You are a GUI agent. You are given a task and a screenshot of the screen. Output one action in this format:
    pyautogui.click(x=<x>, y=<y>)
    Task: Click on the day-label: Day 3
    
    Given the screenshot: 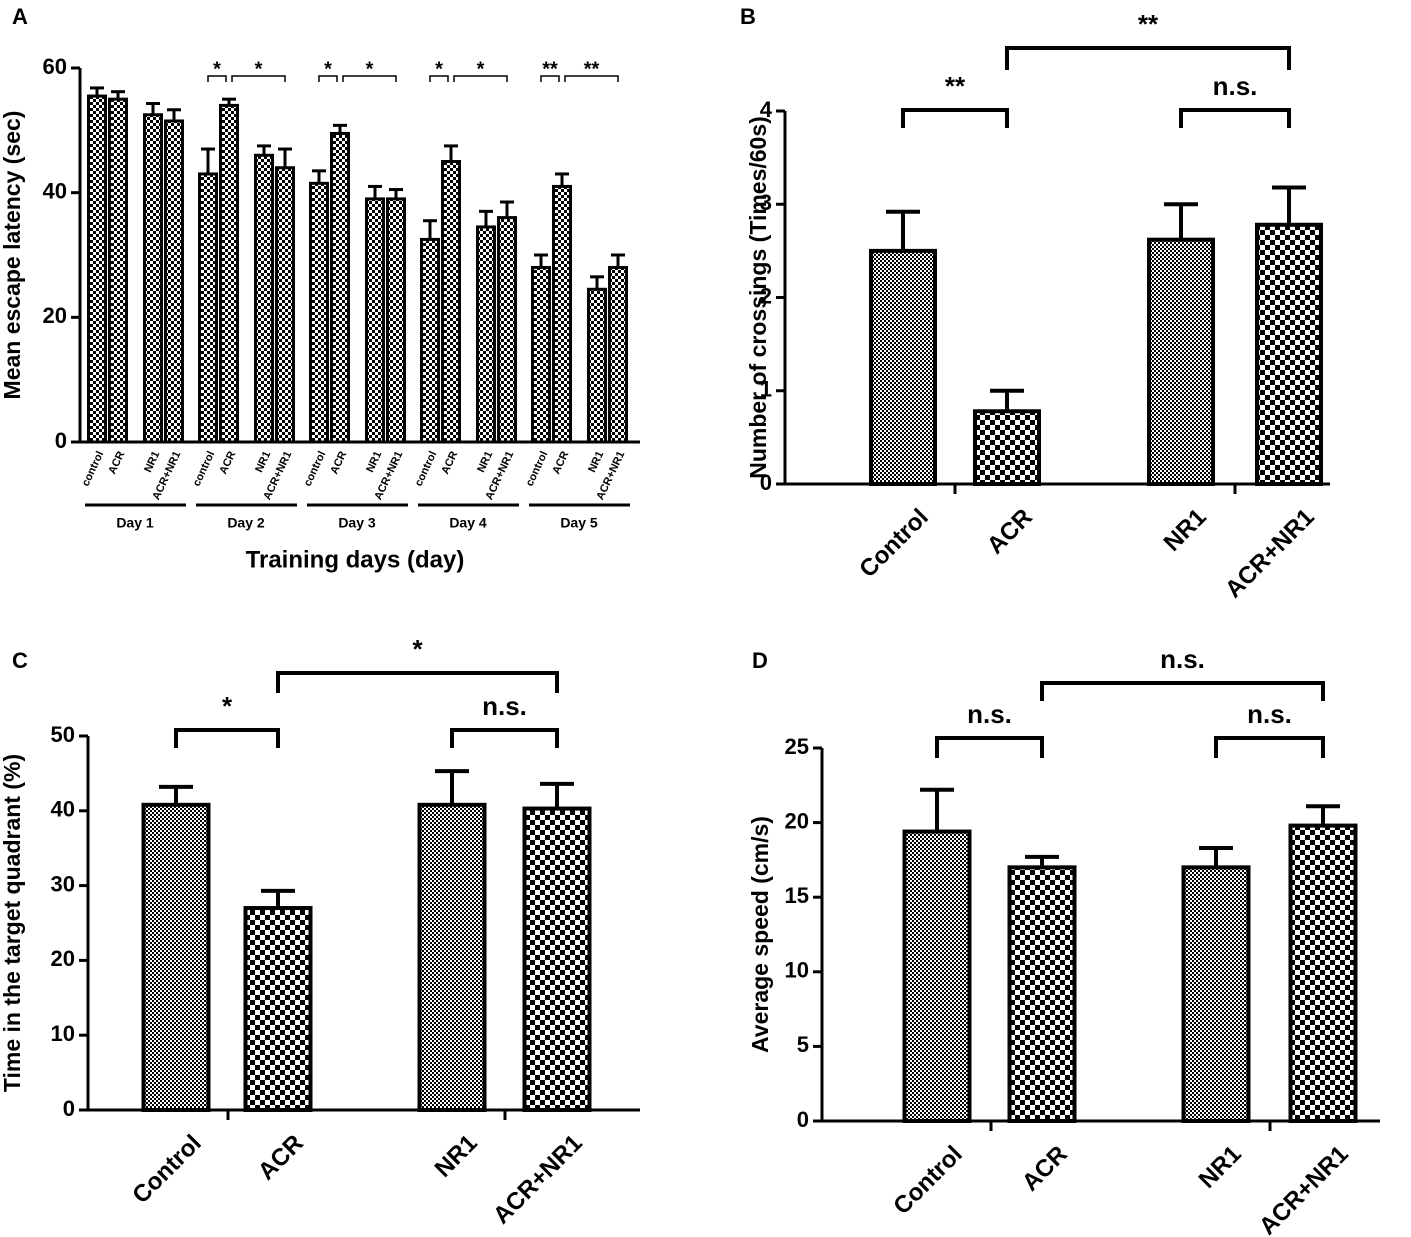 What is the action you would take?
    pyautogui.click(x=357, y=523)
    